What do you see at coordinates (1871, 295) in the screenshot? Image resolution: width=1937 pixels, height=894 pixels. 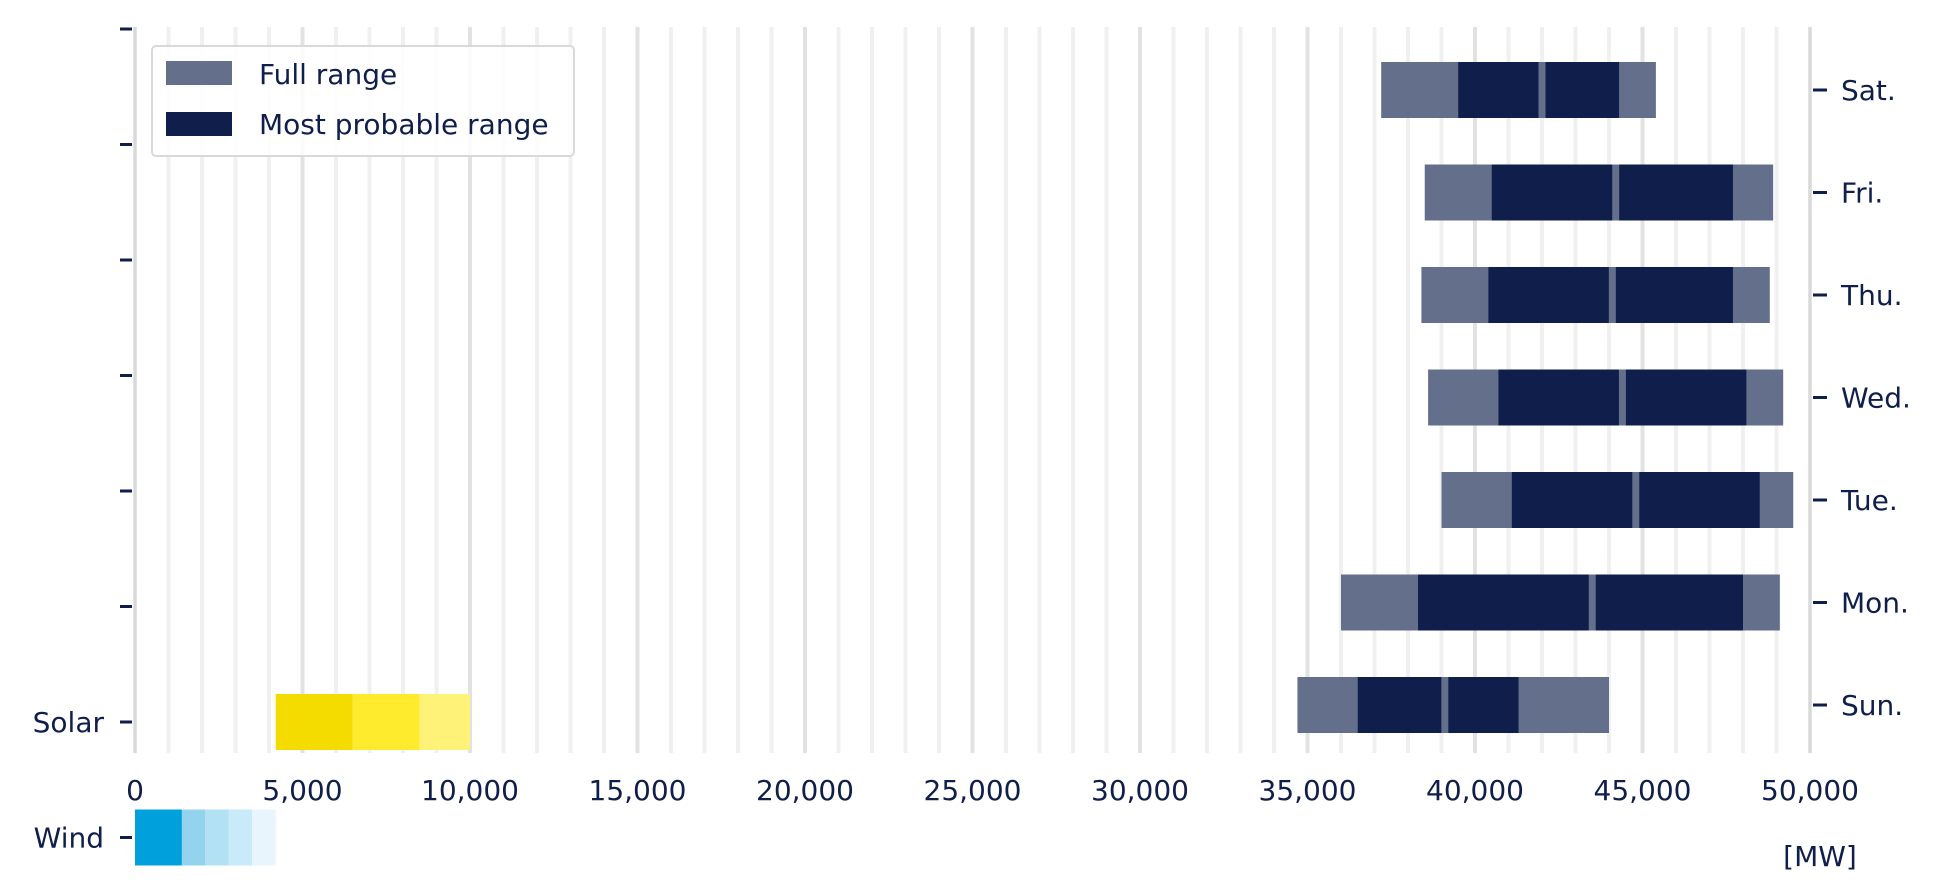 I see `right-axis-label: Thu.` at bounding box center [1871, 295].